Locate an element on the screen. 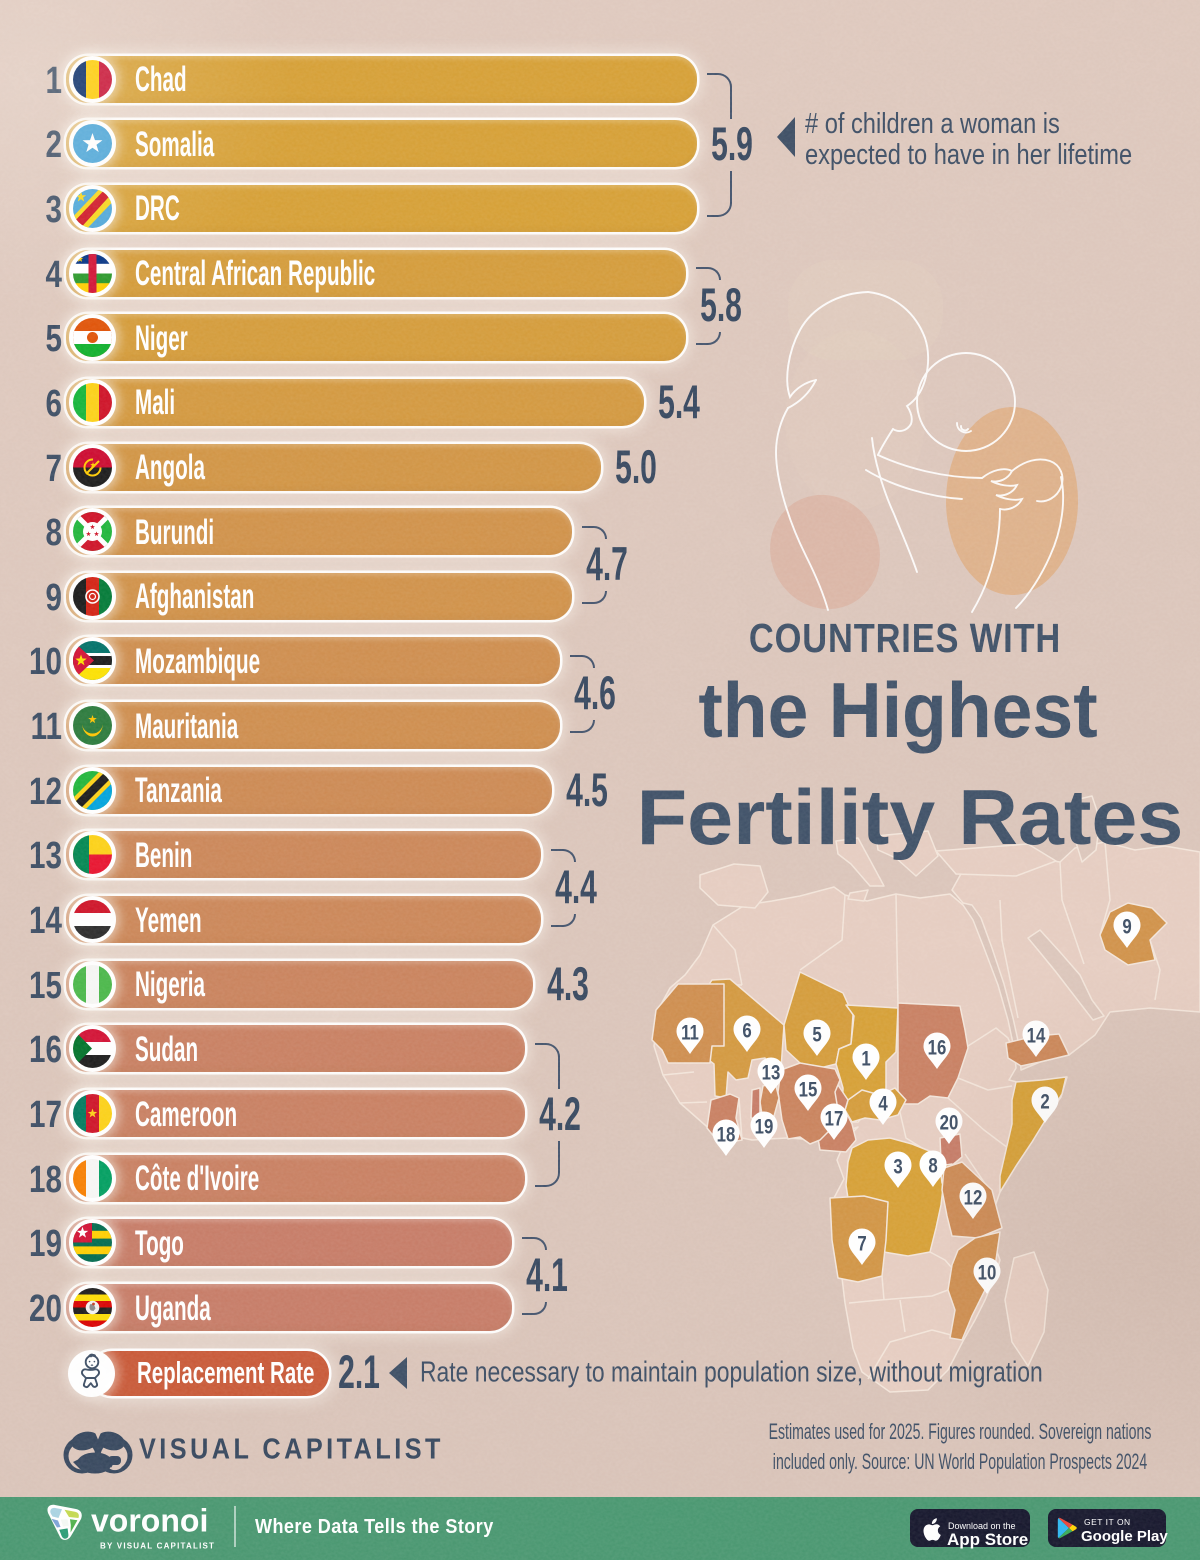  svg-text: 7 is located at coordinates (861, 1244).